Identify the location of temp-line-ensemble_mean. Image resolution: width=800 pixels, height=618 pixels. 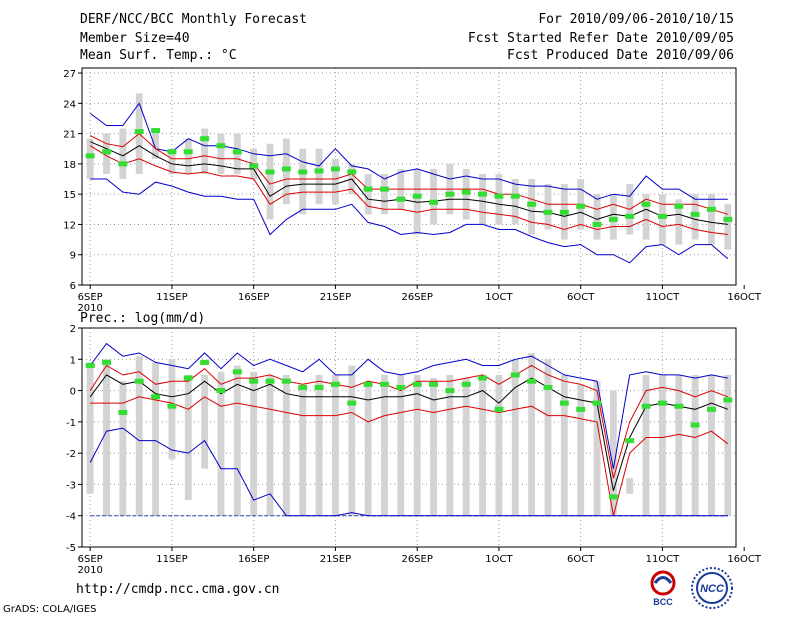
(409, 183).